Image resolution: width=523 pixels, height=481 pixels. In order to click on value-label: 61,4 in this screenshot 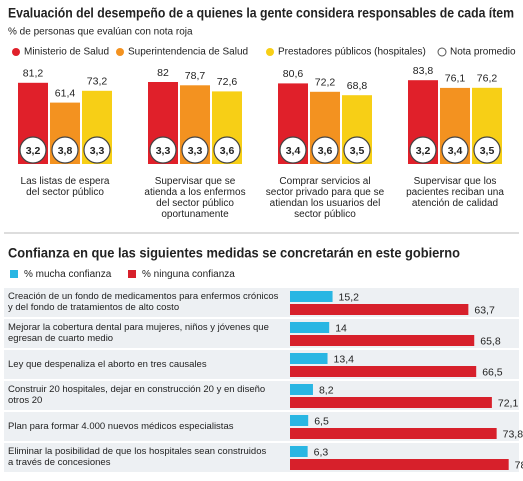, I will do `click(65, 93)`.